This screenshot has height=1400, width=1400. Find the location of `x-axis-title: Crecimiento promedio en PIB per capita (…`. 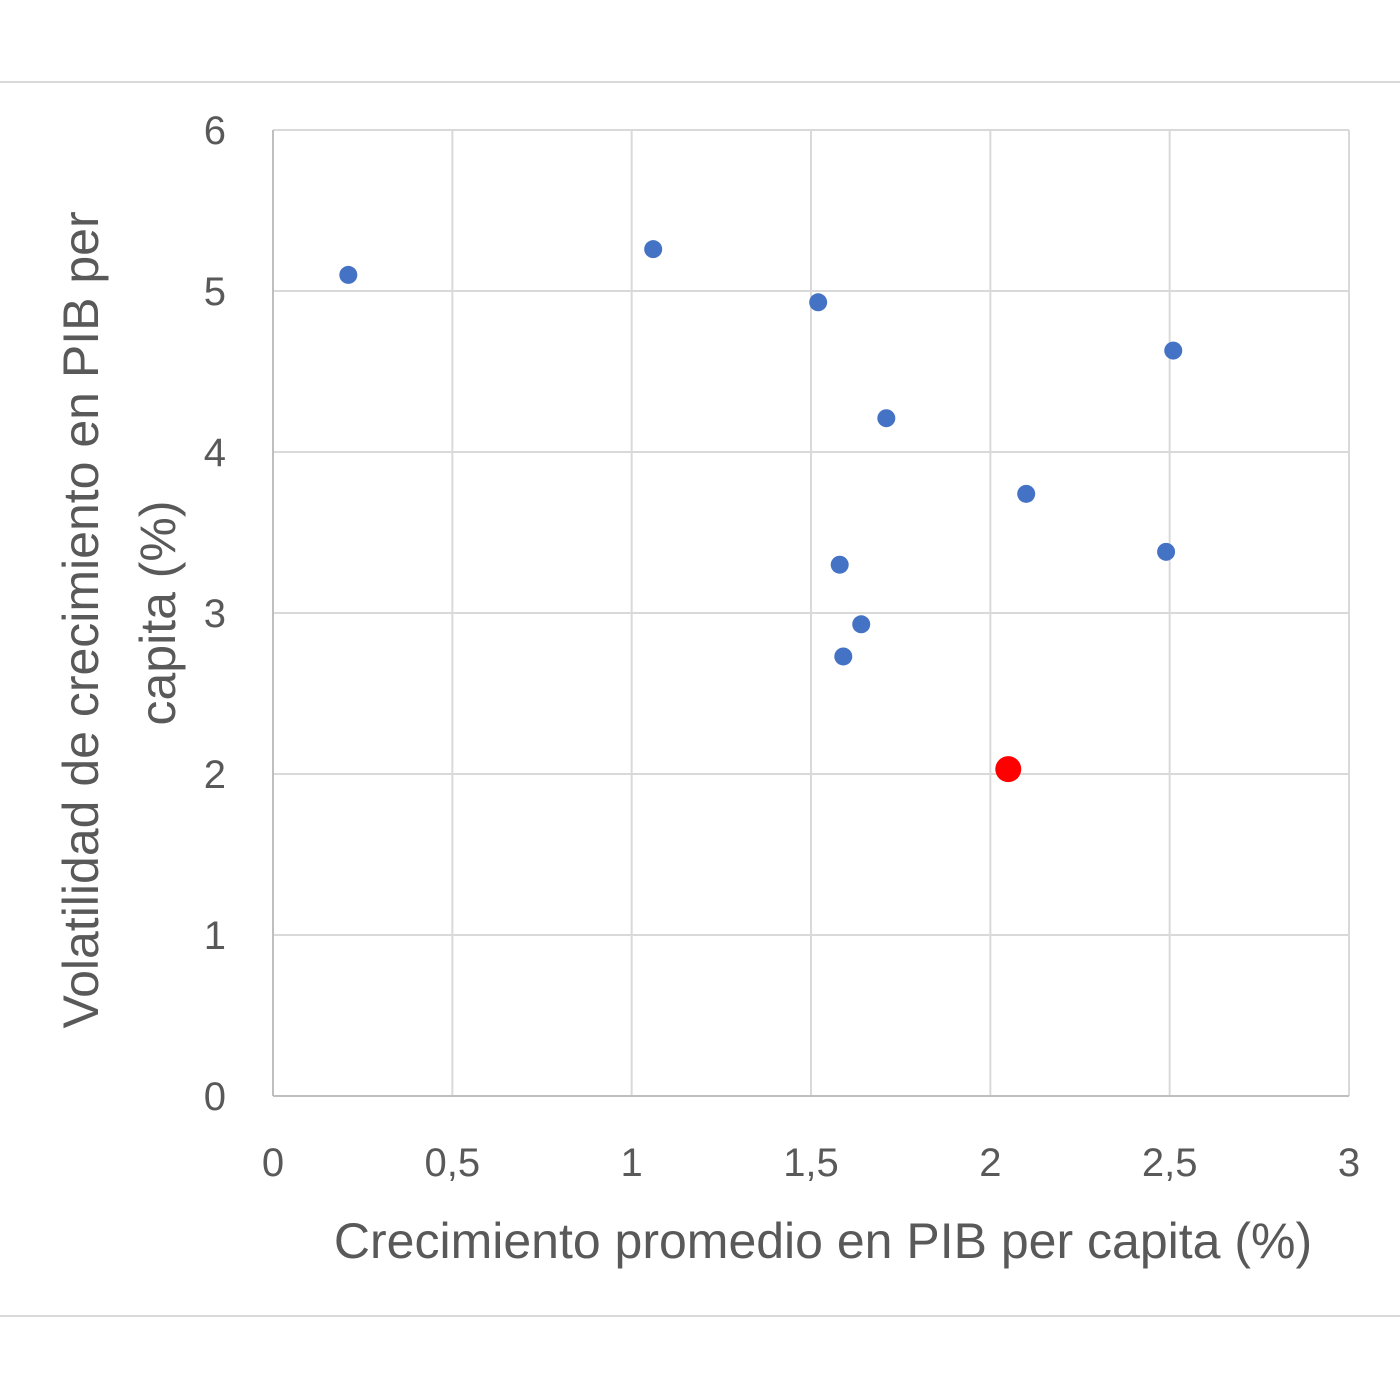

x-axis-title: Crecimiento promedio en PIB per capita (… is located at coordinates (823, 1241).